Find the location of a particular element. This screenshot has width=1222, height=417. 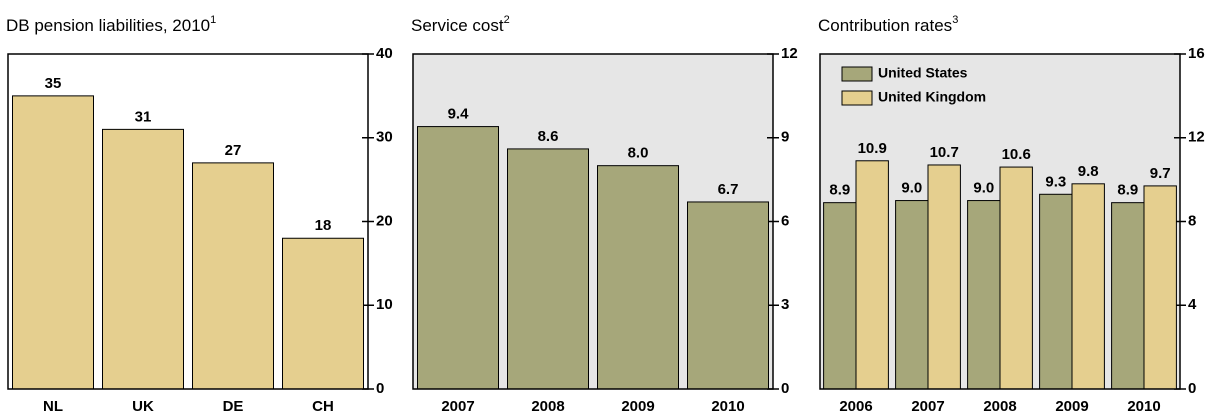

x-tick-label: DE is located at coordinates (233, 406).